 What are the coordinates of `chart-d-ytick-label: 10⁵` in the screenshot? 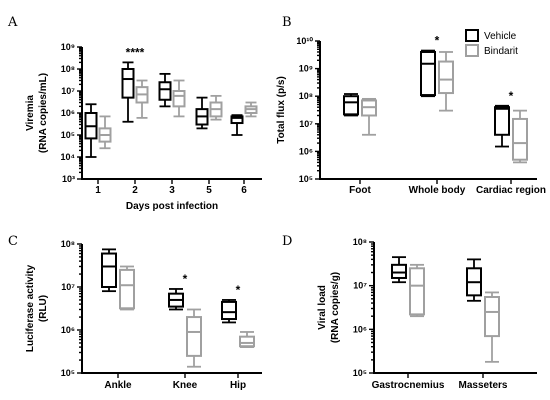 It's located at (360, 373).